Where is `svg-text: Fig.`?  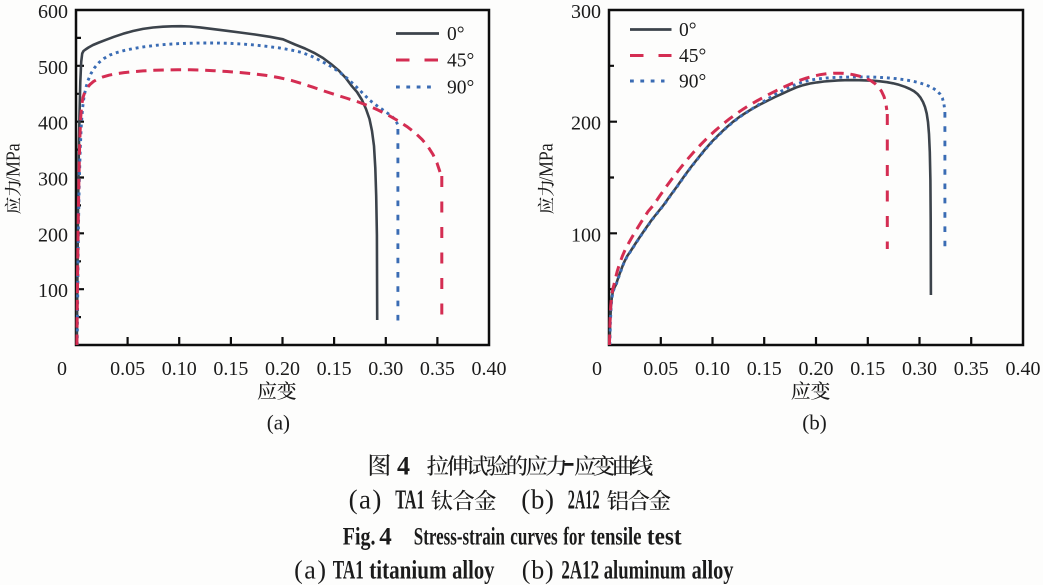 svg-text: Fig. is located at coordinates (359, 537).